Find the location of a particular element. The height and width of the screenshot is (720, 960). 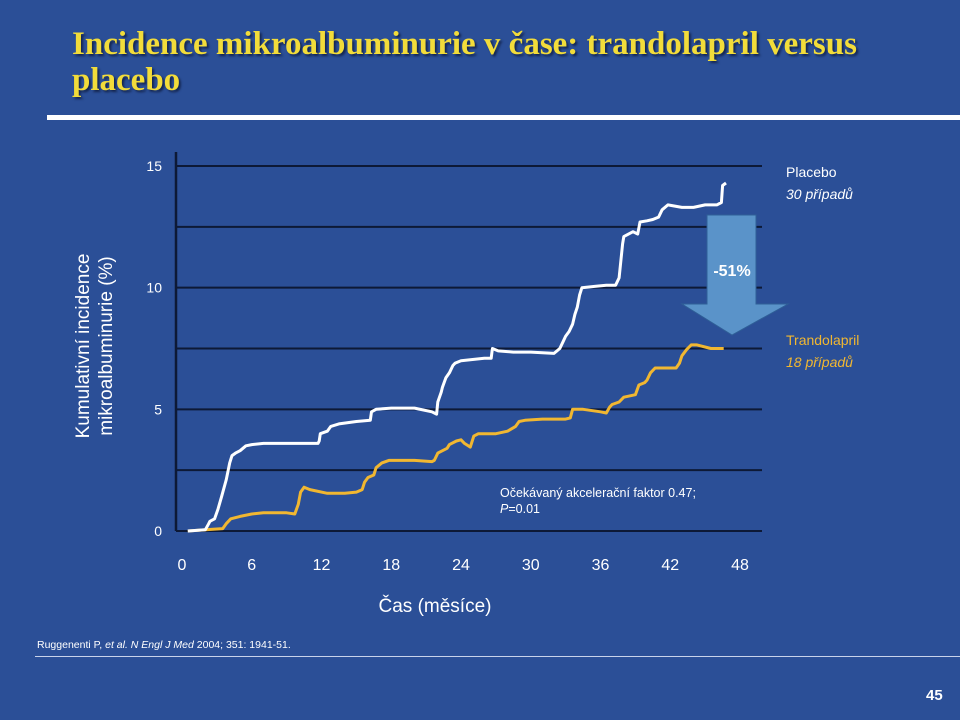

y-tick-label: 10 is located at coordinates (154, 288).